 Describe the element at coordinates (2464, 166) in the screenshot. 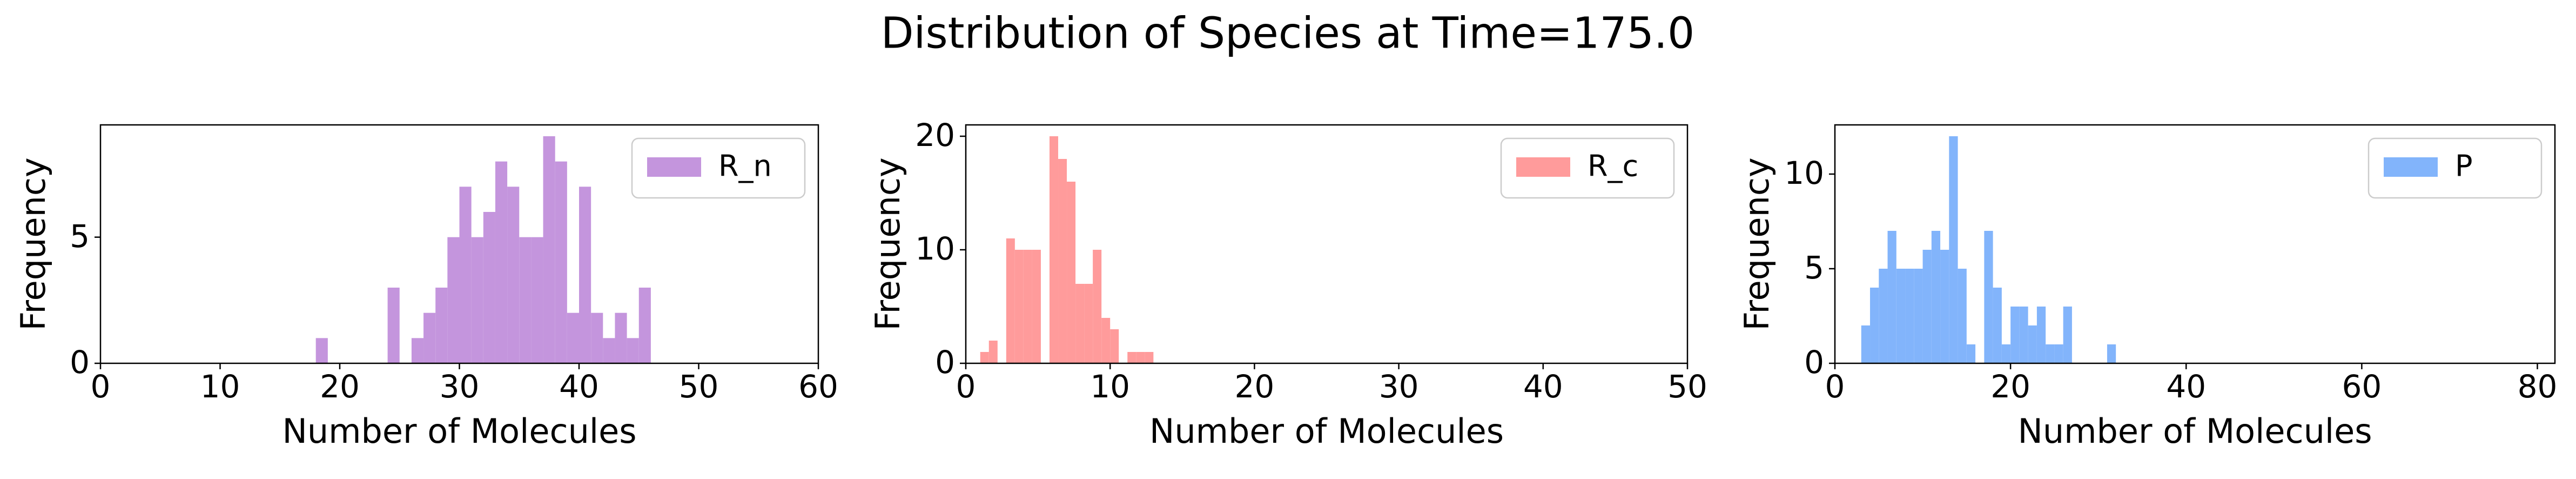

I see `legend-label: P` at that location.